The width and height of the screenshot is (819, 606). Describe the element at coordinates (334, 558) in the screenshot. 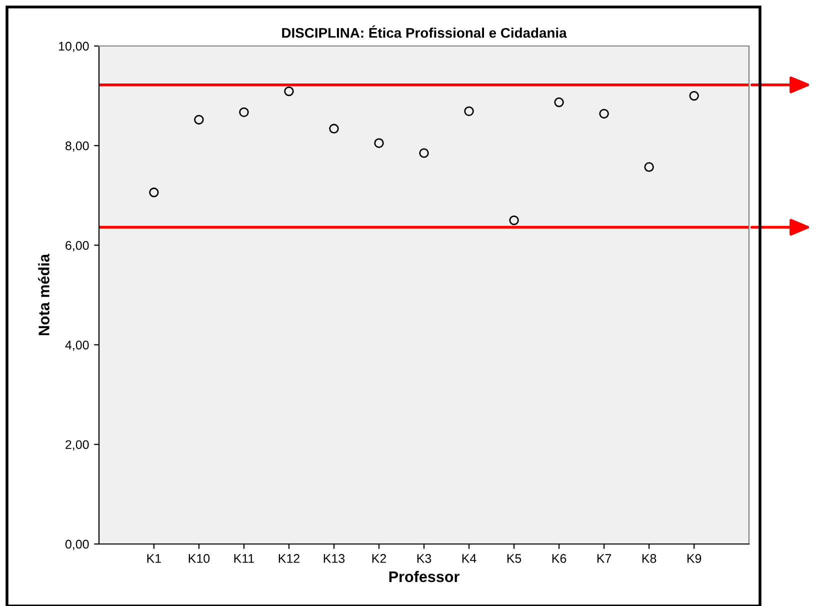

I see `x-tick-label: K13` at that location.